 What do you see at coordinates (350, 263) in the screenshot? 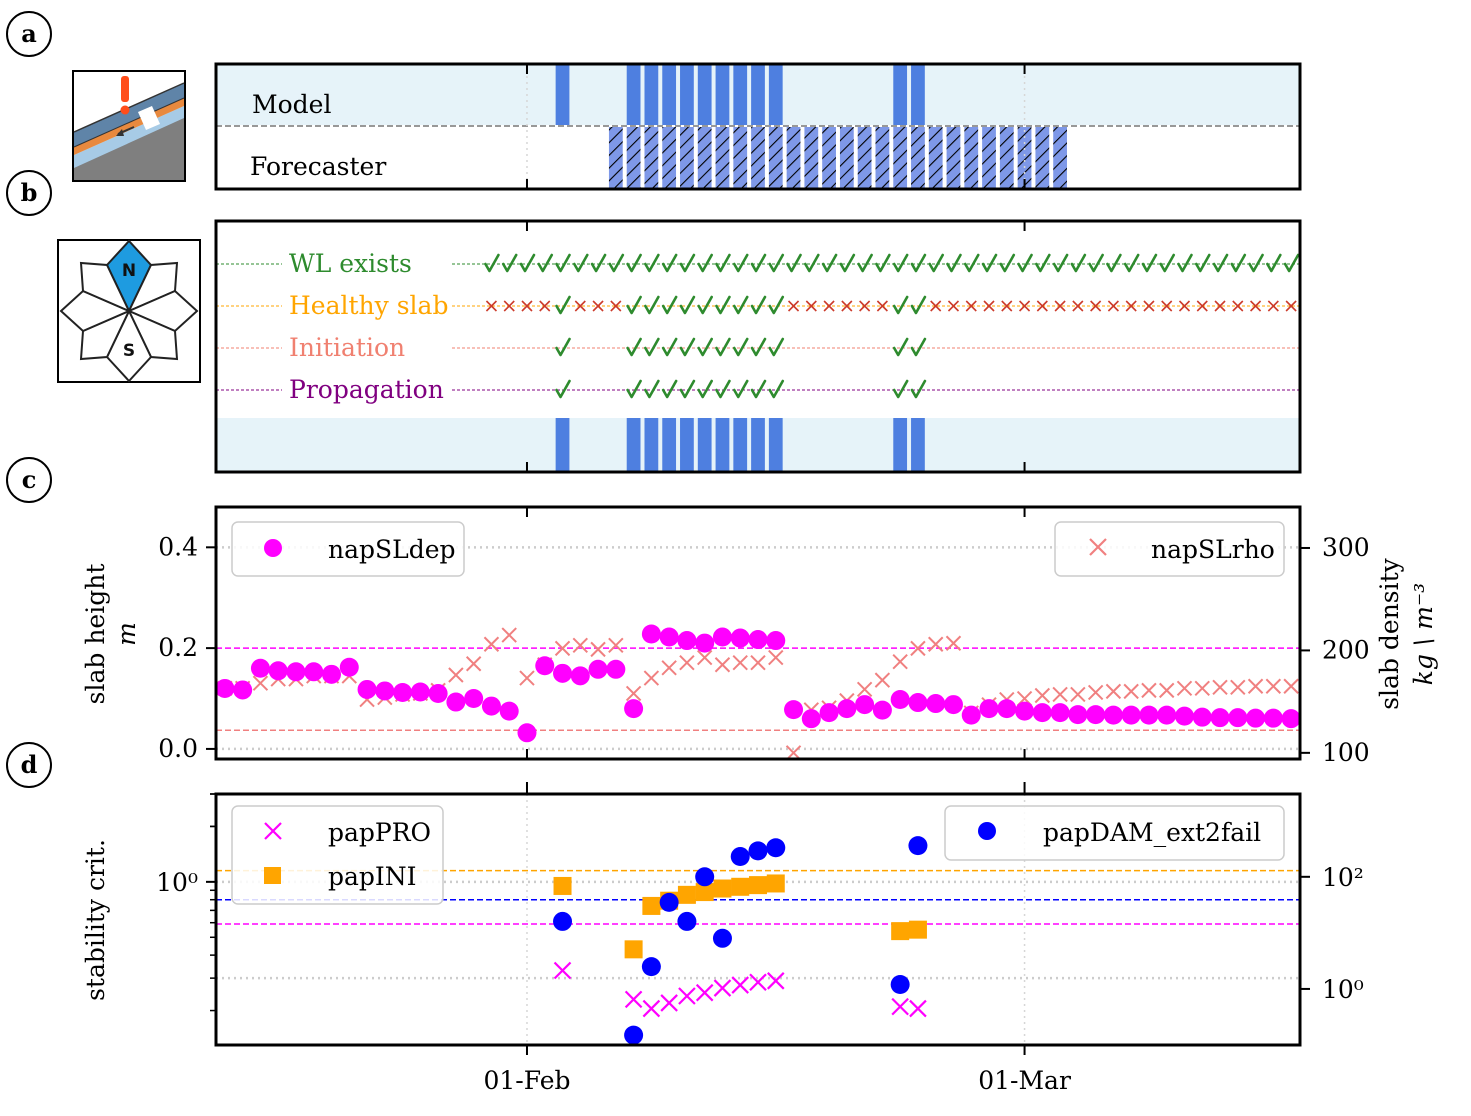
I see `row-label-wl-exists: WL exists` at bounding box center [350, 263].